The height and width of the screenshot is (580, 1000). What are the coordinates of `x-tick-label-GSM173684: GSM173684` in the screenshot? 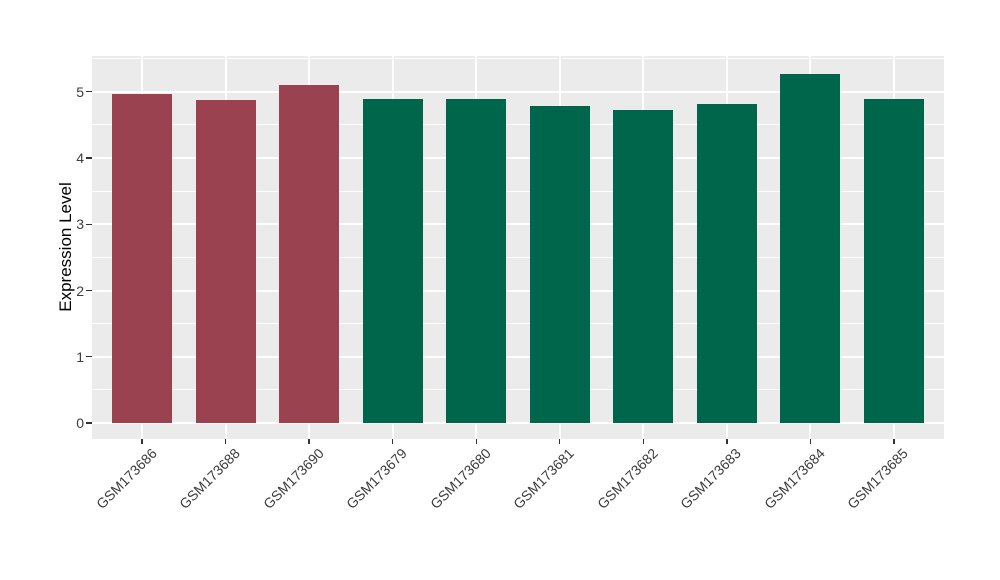 It's located at (794, 478).